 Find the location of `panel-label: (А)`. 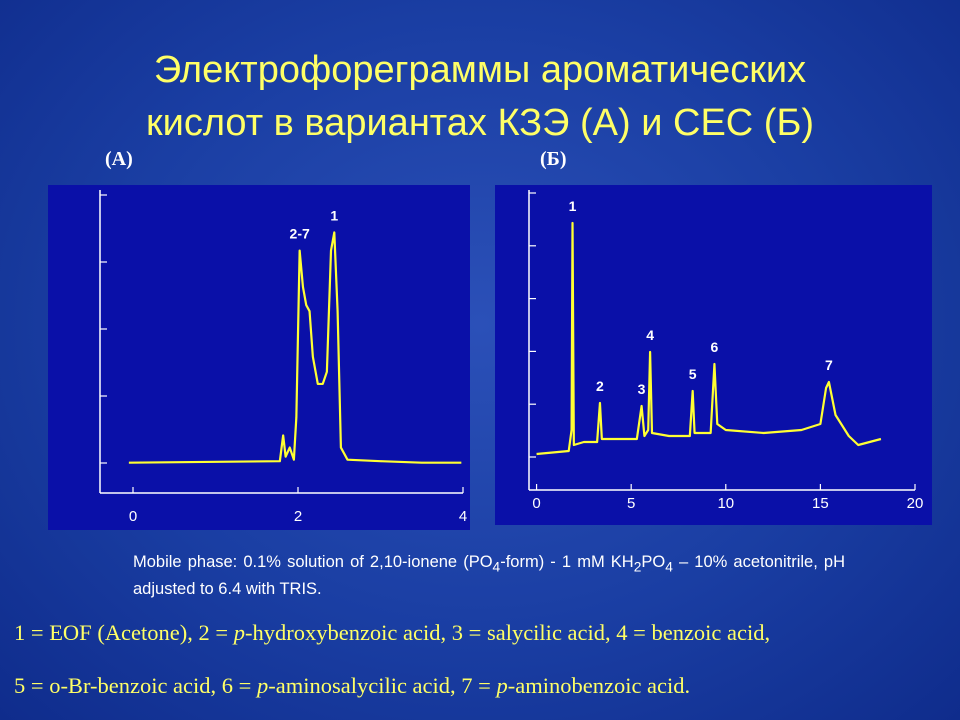

panel-label: (А) is located at coordinates (119, 159).